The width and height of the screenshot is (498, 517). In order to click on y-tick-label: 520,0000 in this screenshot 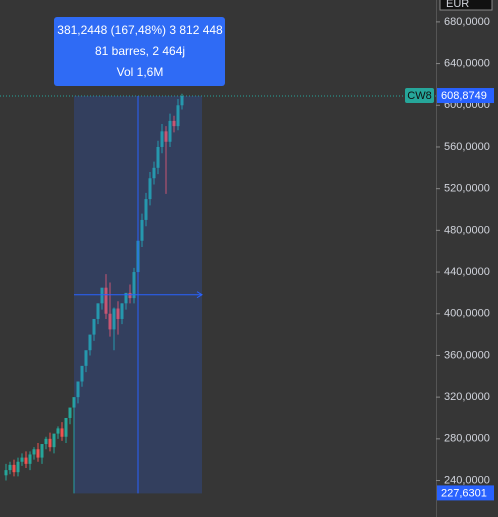, I will do `click(467, 189)`.